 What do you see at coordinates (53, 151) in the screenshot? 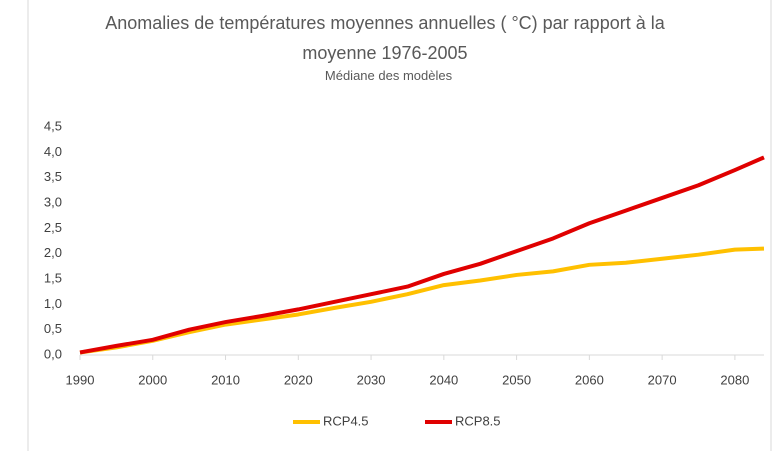
I see `y-tick-label: 4,0` at bounding box center [53, 151].